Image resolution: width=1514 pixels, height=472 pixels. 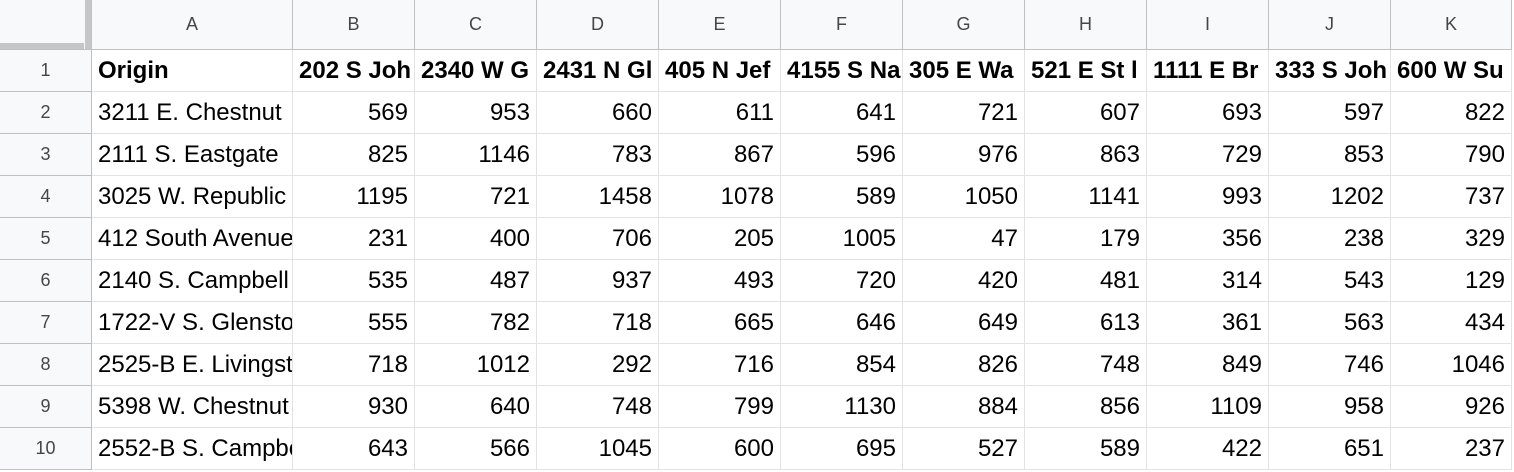 What do you see at coordinates (842, 71) in the screenshot?
I see `cell-f1: 4155 S Na` at bounding box center [842, 71].